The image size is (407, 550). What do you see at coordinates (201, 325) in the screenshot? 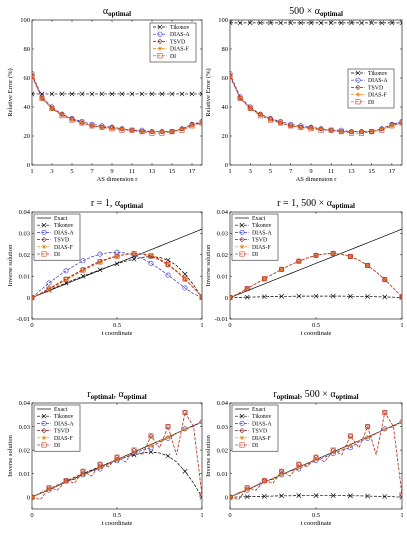
I see `x-tick-label: 1` at bounding box center [201, 325].